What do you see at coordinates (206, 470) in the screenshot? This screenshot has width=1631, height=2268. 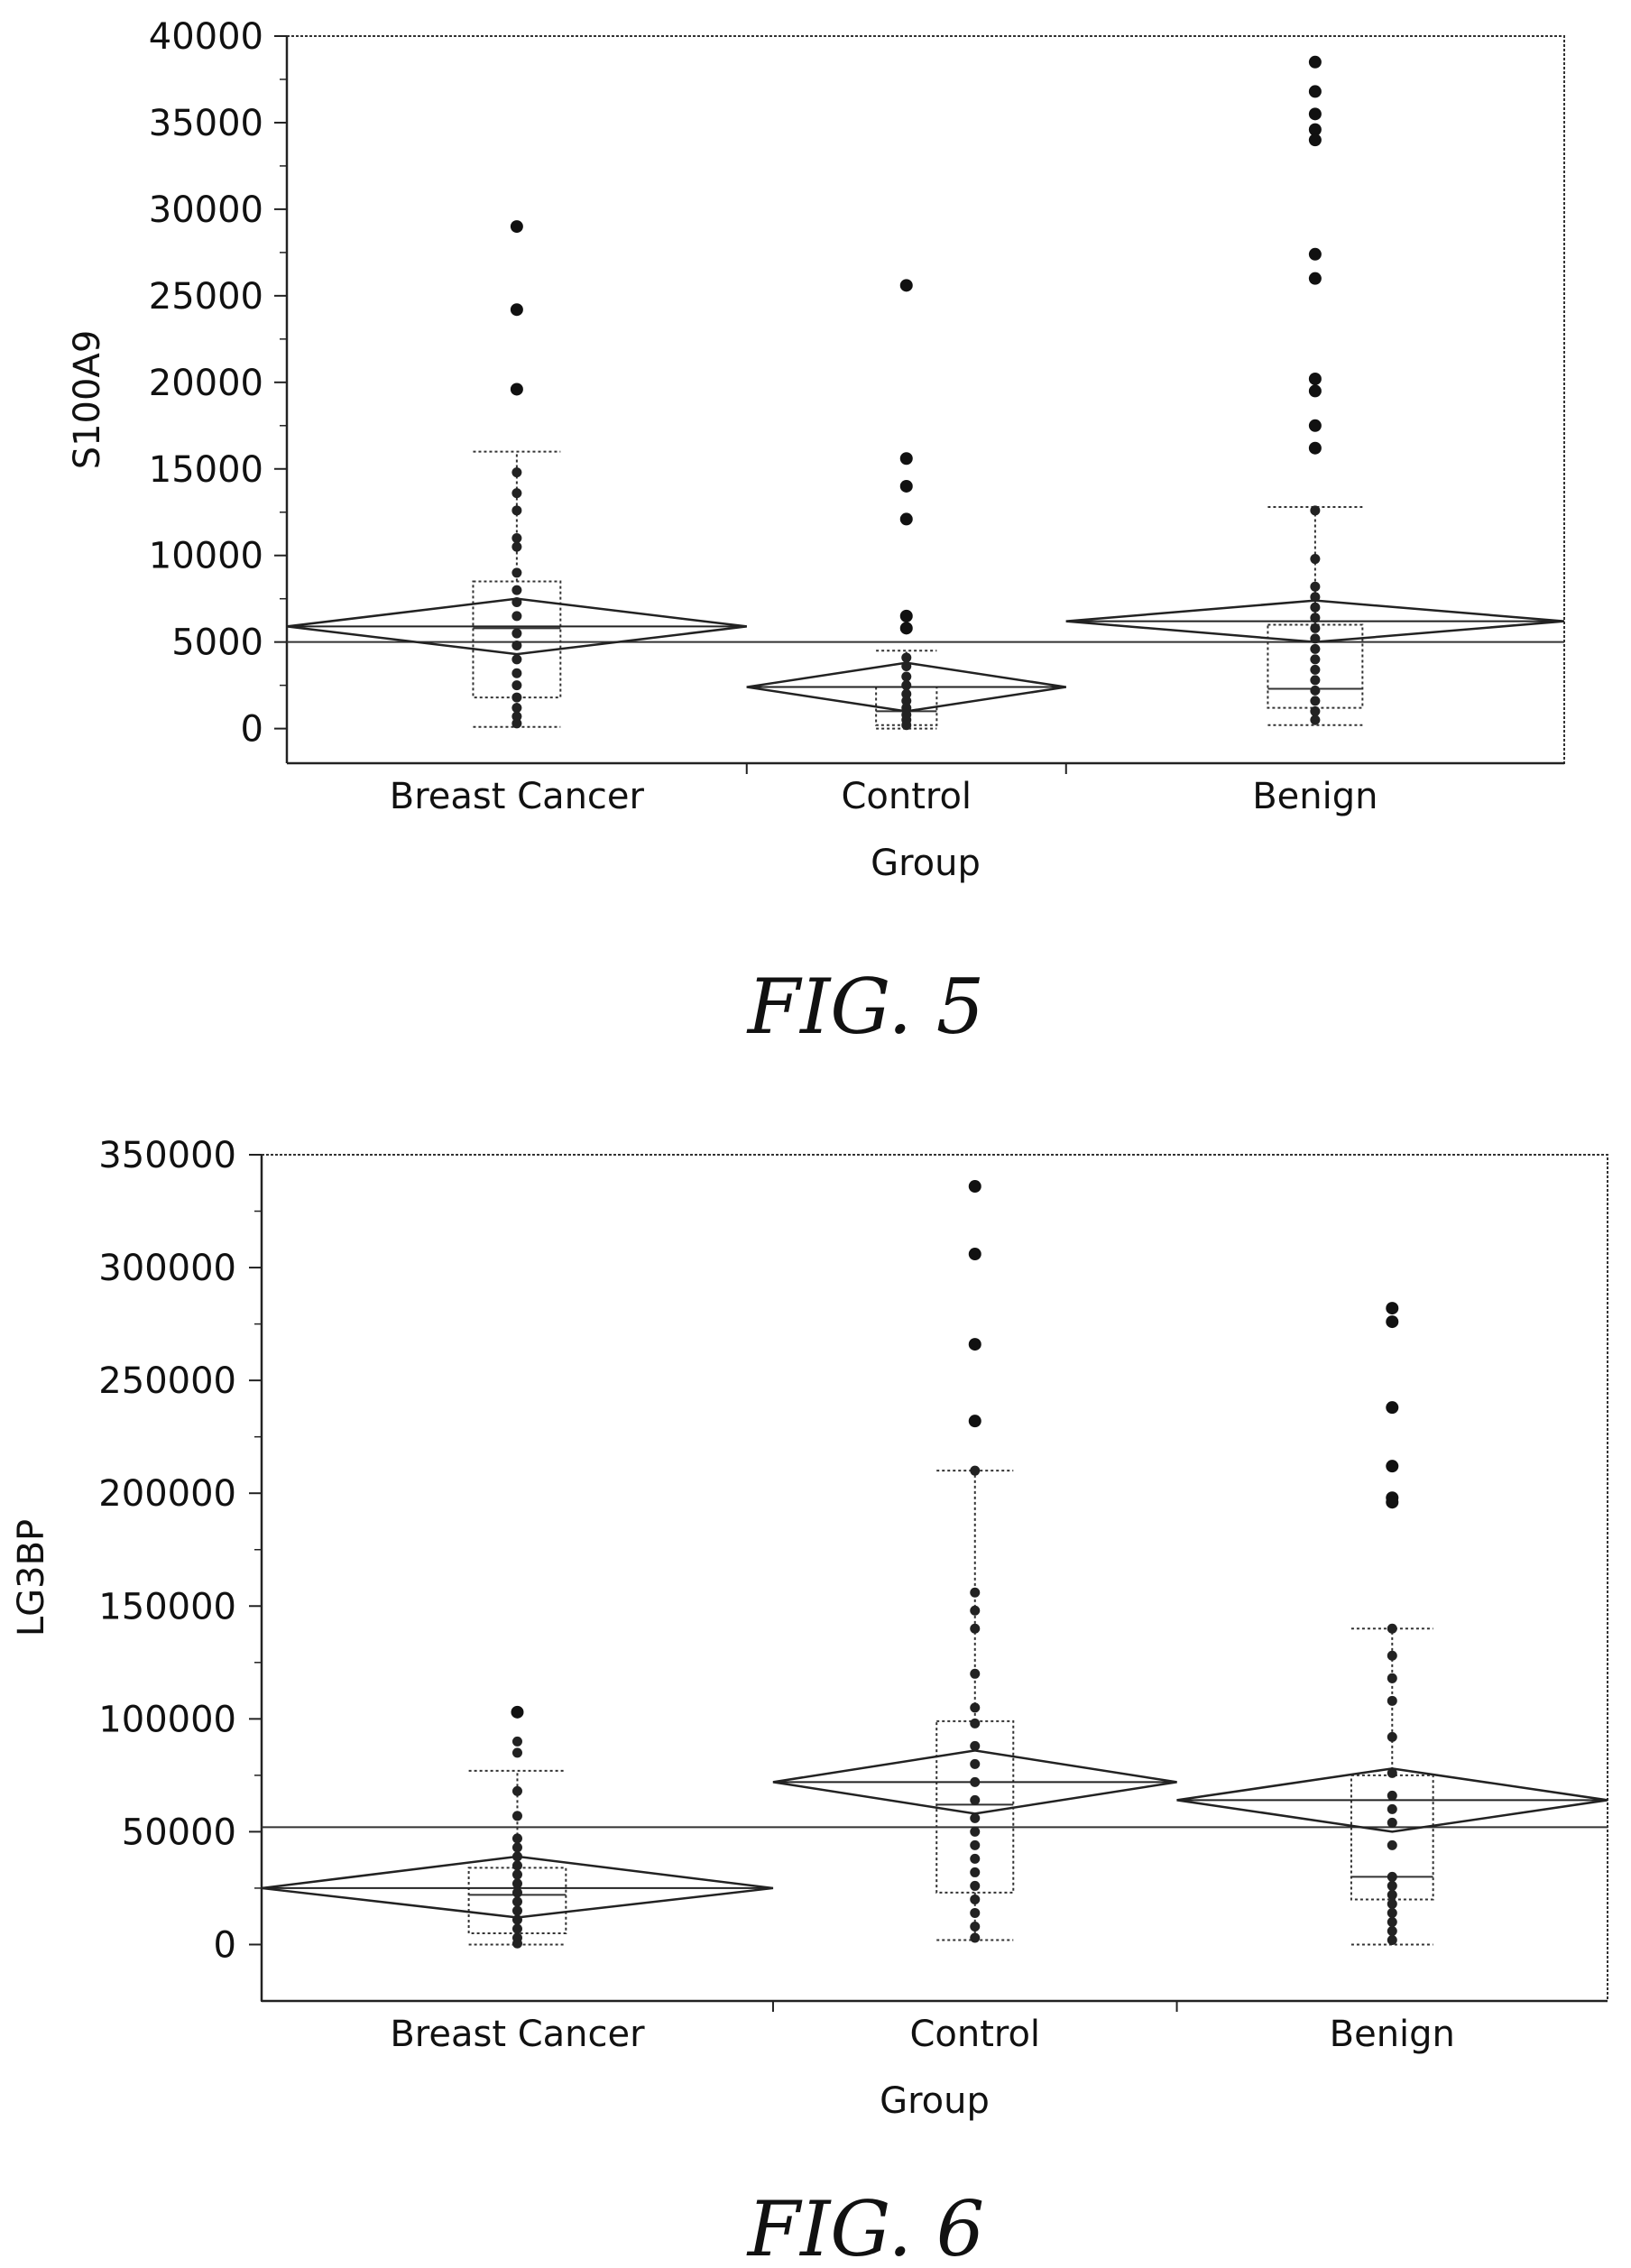 I see `y-tick-label: 15000` at bounding box center [206, 470].